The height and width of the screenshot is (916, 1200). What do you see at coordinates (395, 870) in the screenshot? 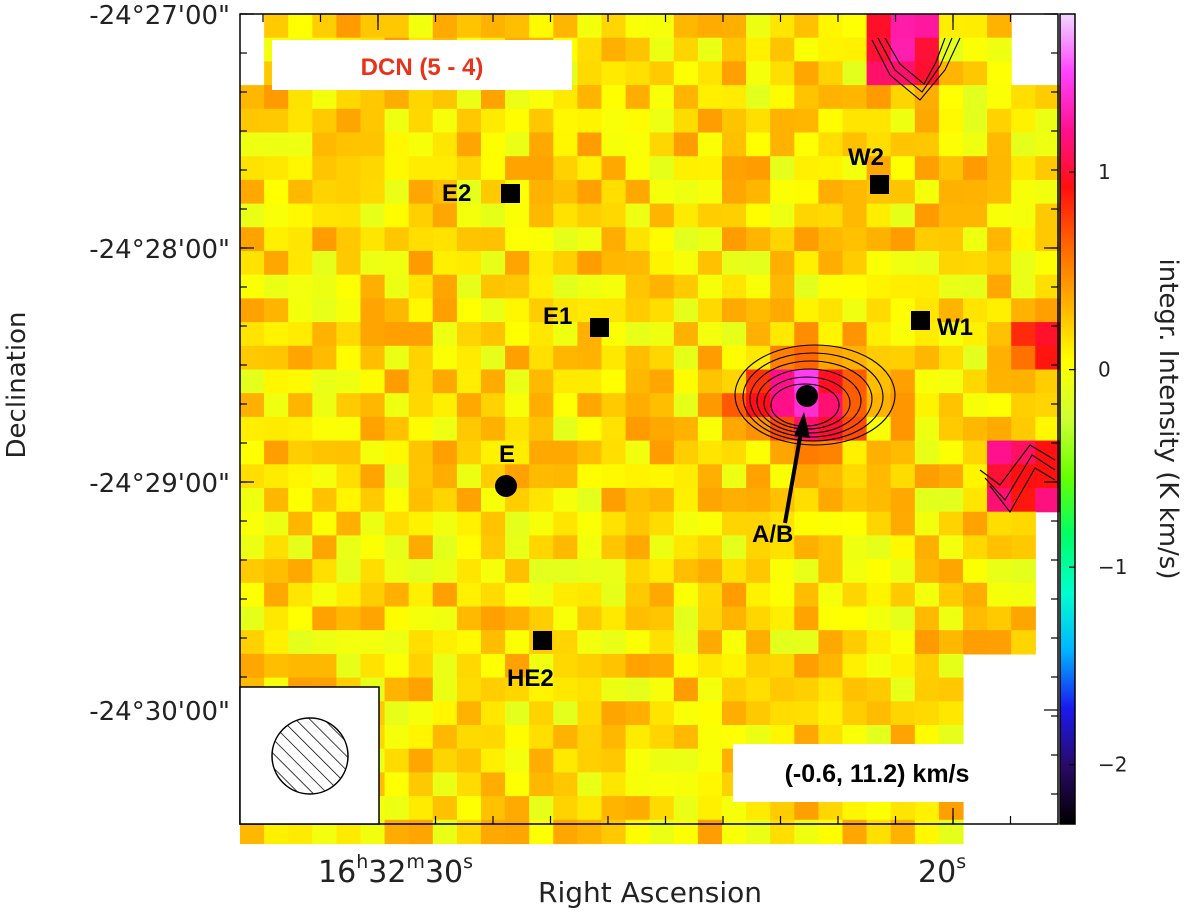
I see `x-tick-label: 16h32m30s` at bounding box center [395, 870].